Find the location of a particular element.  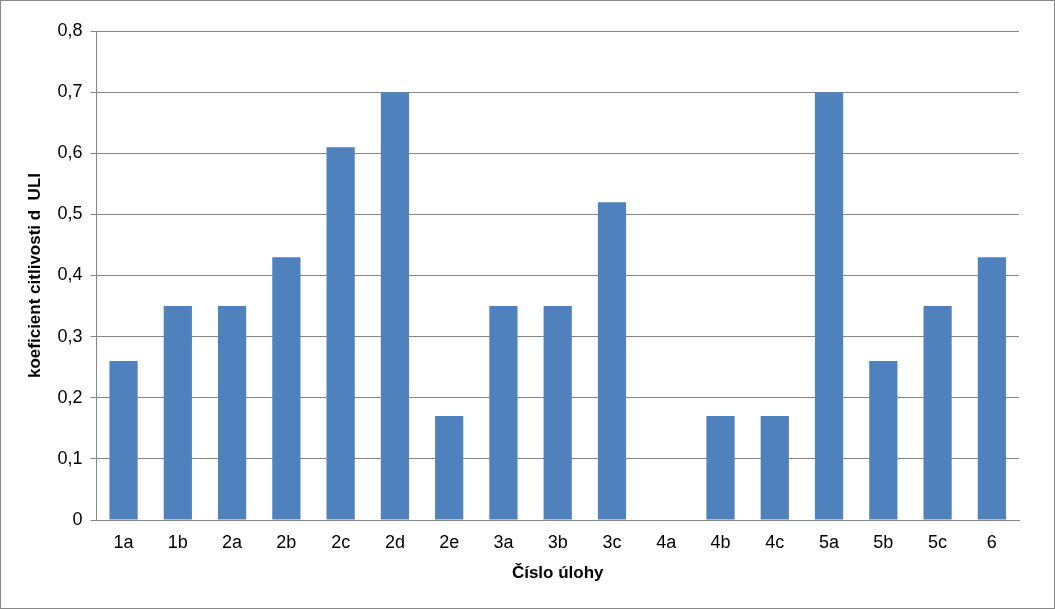

x-tick-label: 4b is located at coordinates (720, 541).